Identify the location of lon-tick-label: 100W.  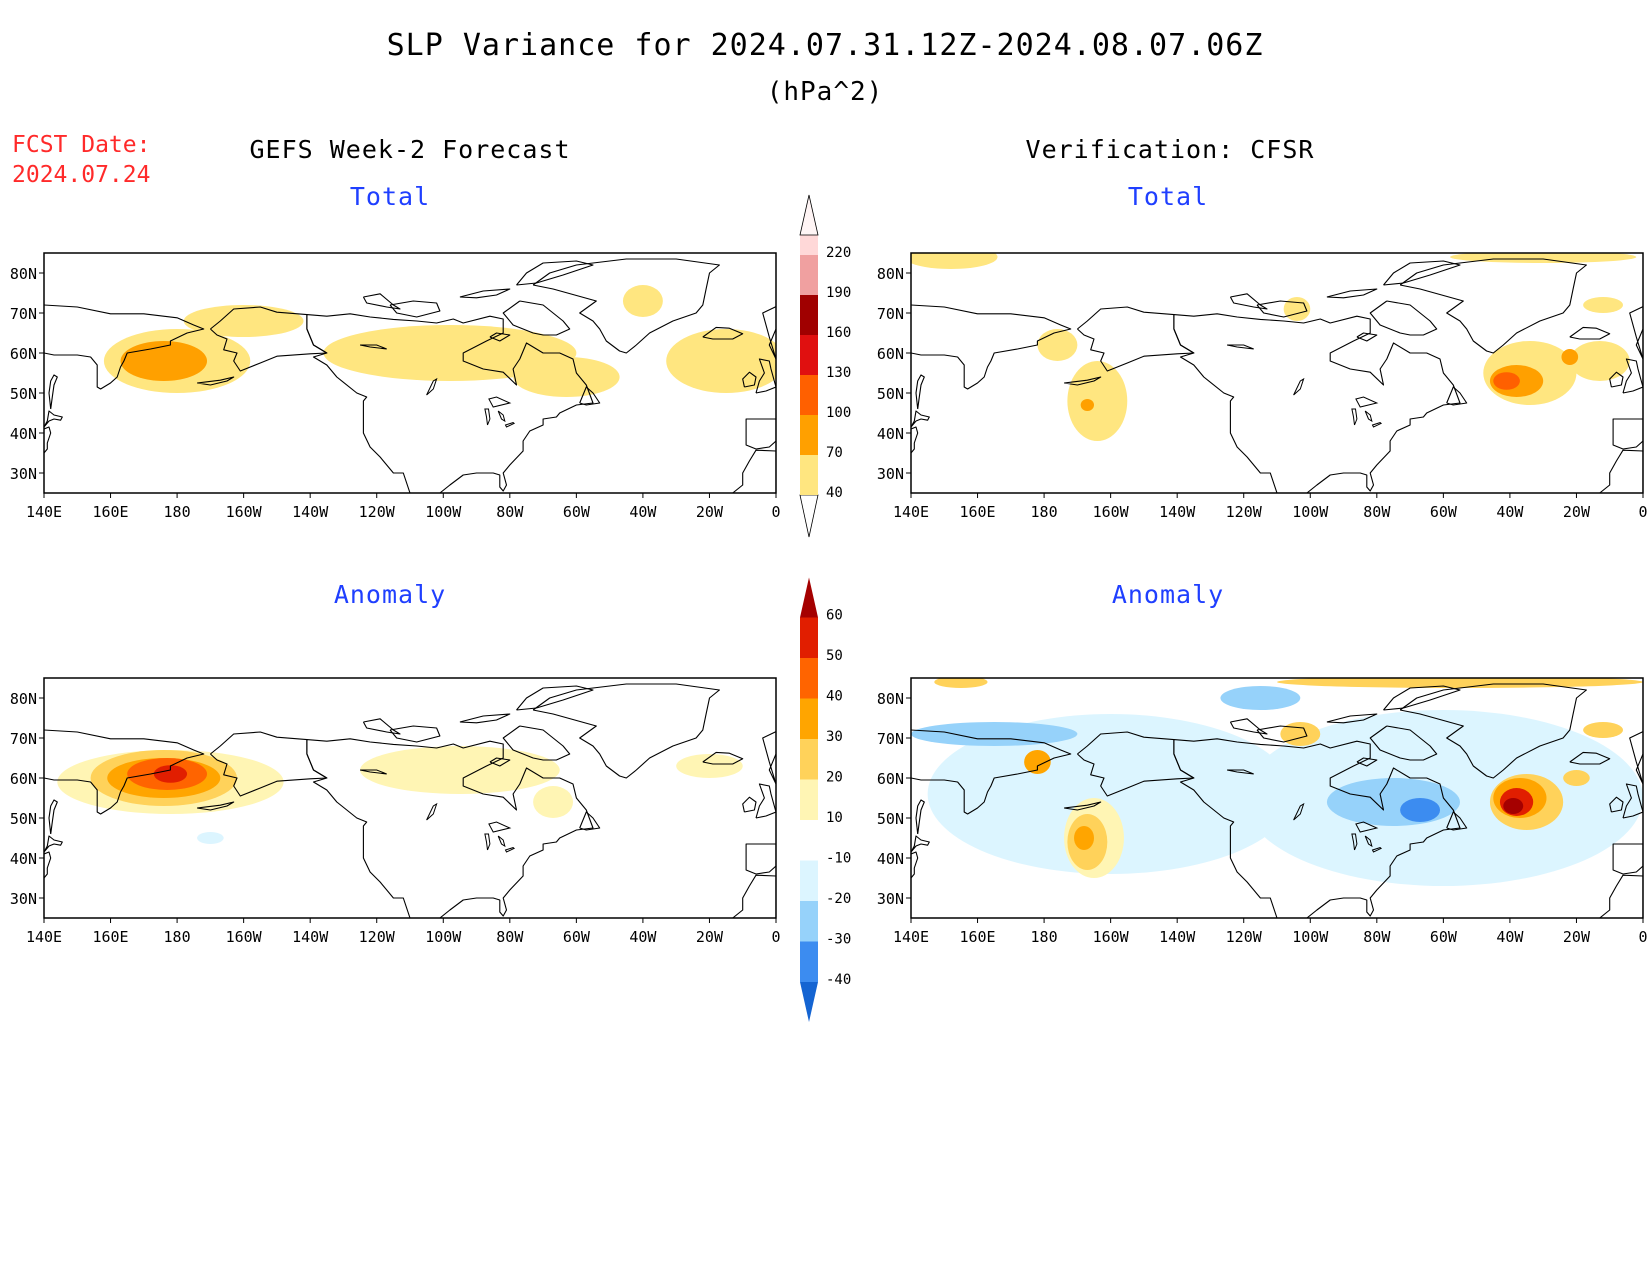
(443, 937).